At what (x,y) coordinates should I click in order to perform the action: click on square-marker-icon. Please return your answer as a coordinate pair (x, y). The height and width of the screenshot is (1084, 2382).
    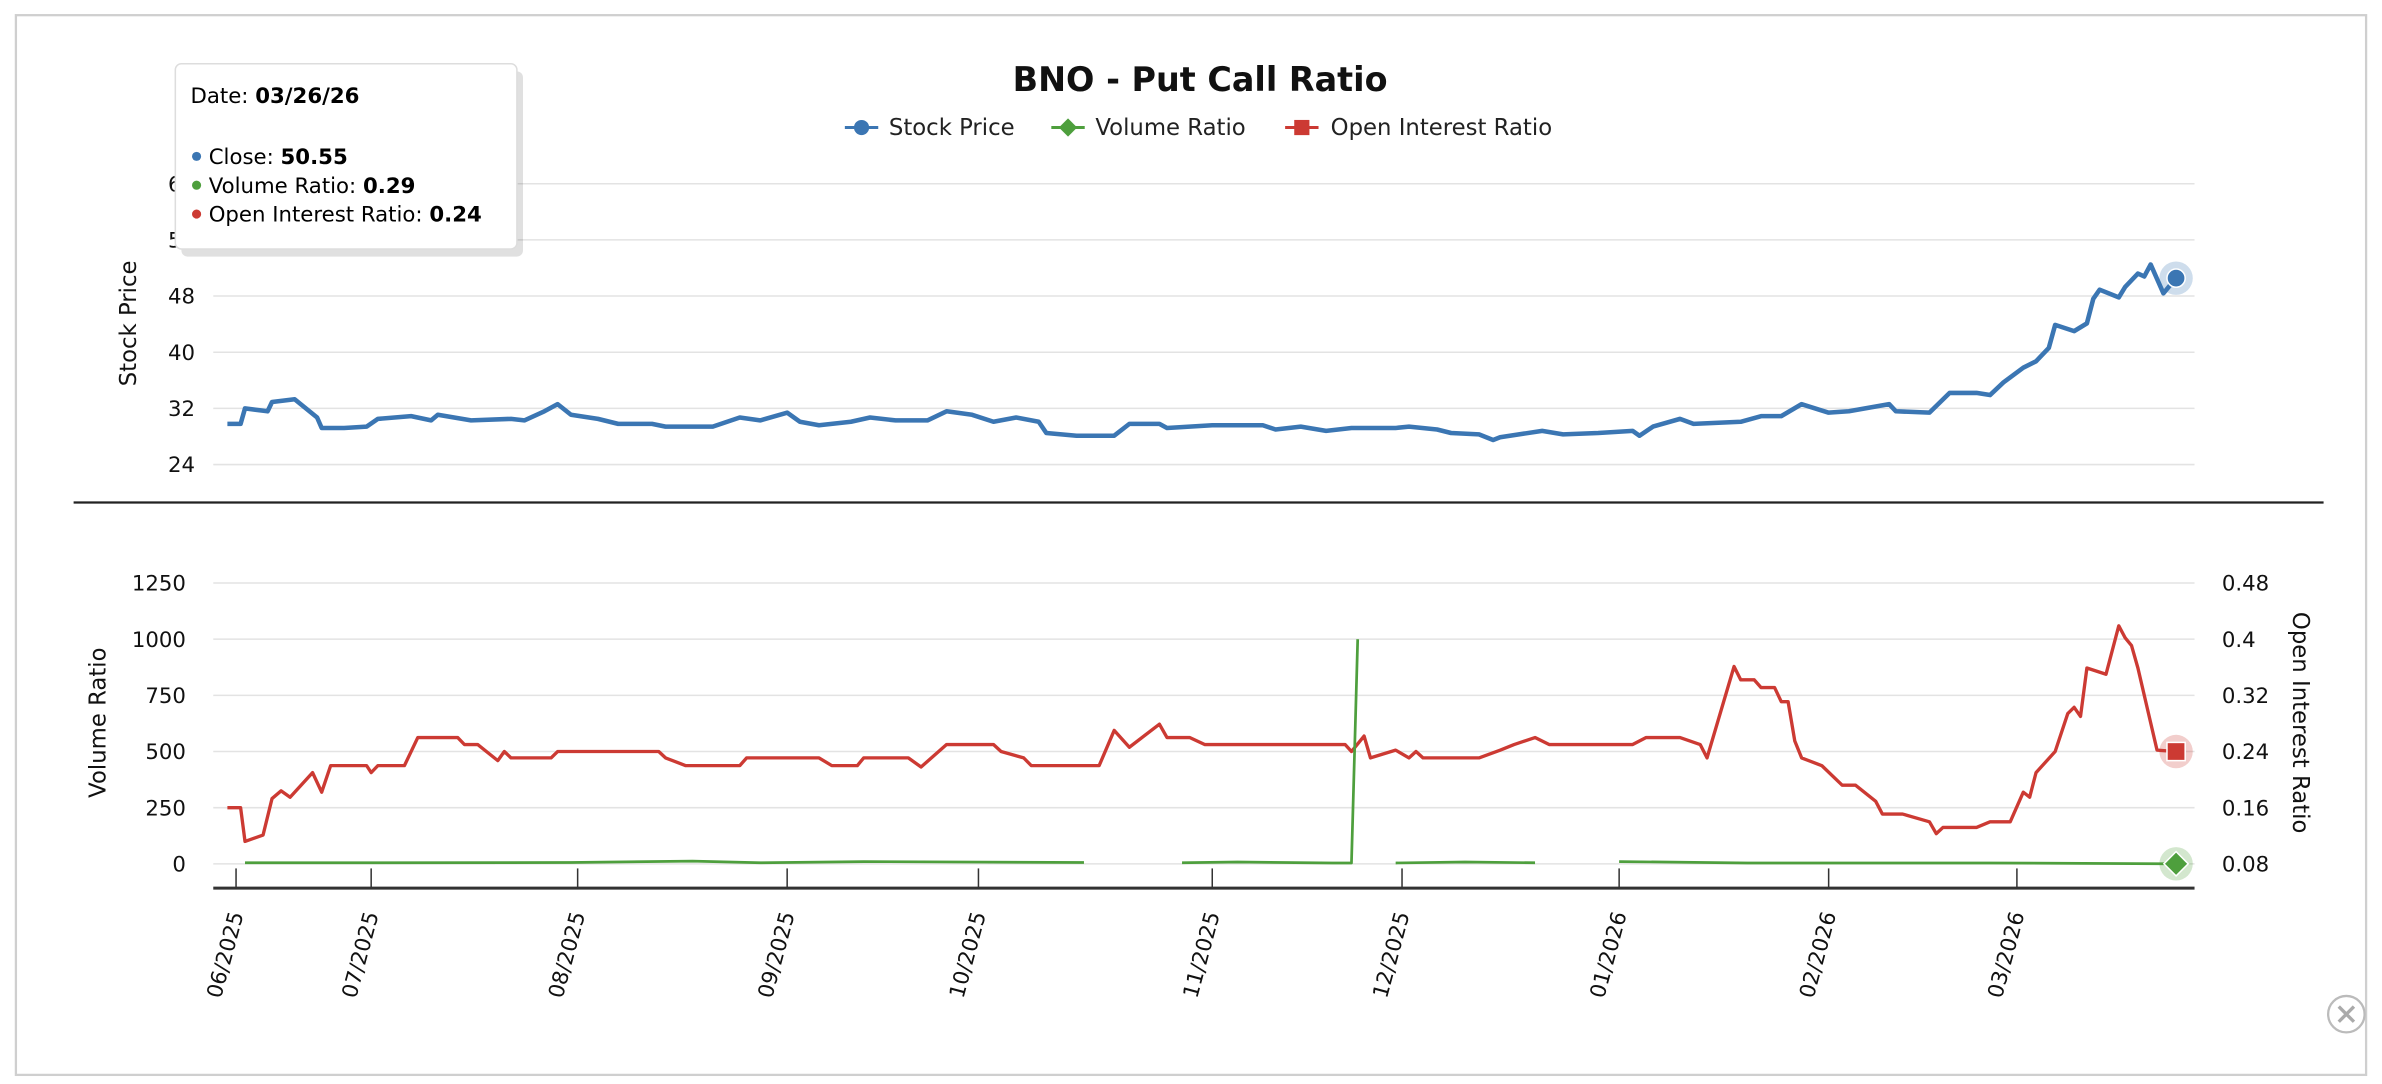
    Looking at the image, I should click on (1302, 127).